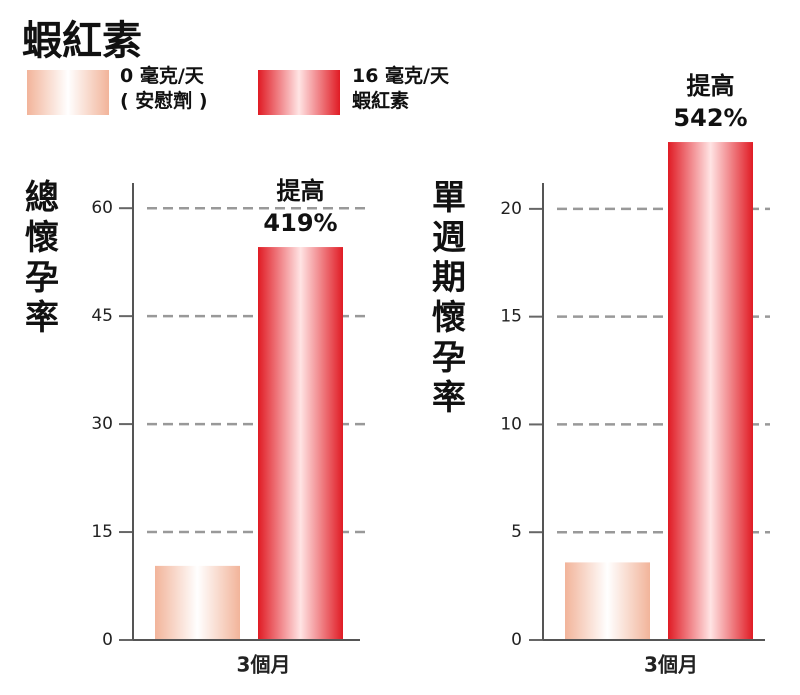  Describe the element at coordinates (300, 207) in the screenshot. I see `annotation: 提高 419%` at that location.